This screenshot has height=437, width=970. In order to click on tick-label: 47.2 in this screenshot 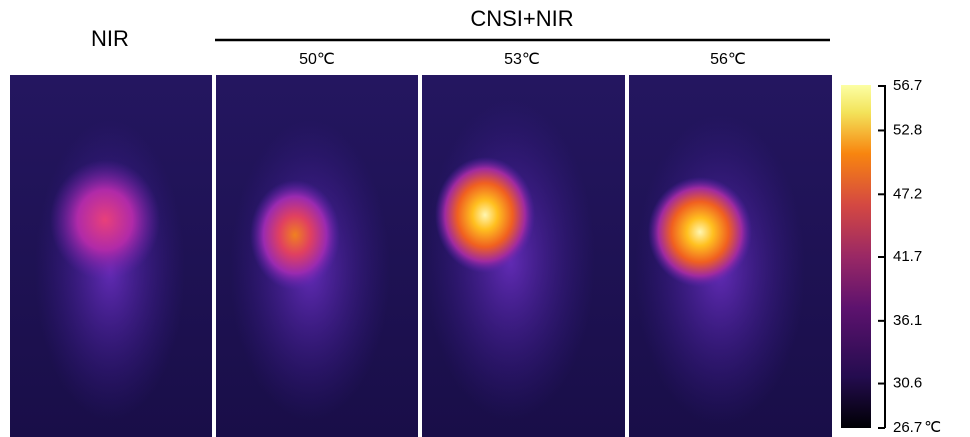, I will do `click(907, 193)`.